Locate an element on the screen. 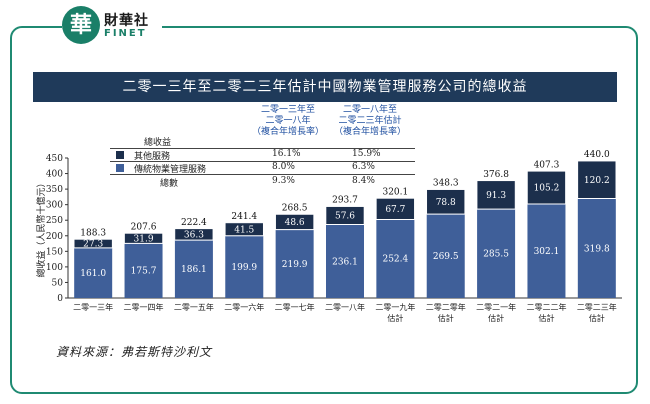  y-tick-label: 250 is located at coordinates (54, 221).